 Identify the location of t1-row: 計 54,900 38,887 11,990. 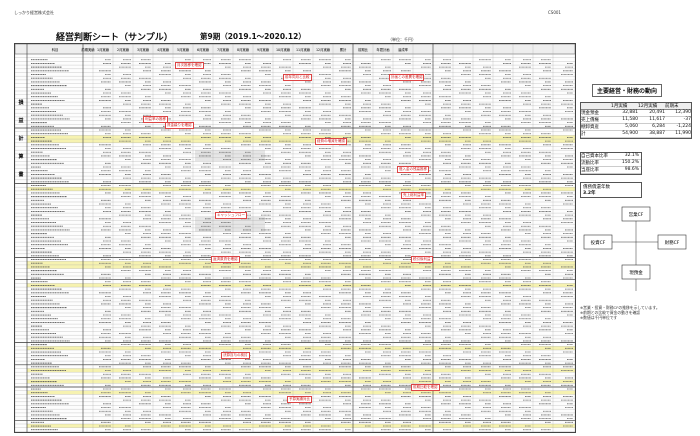
(636, 134).